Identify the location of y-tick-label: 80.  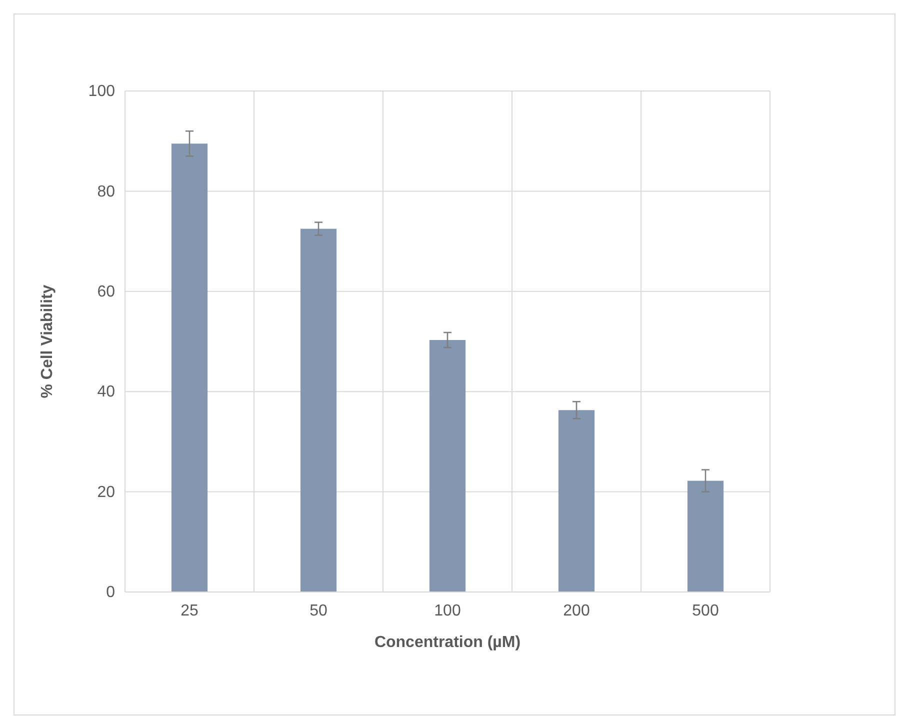
(106, 191).